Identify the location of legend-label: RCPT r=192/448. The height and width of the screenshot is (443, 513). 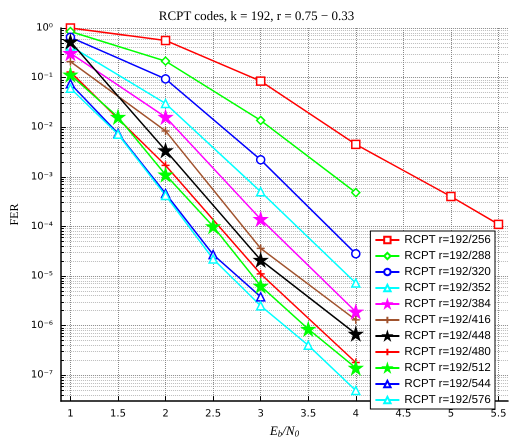
(447, 336).